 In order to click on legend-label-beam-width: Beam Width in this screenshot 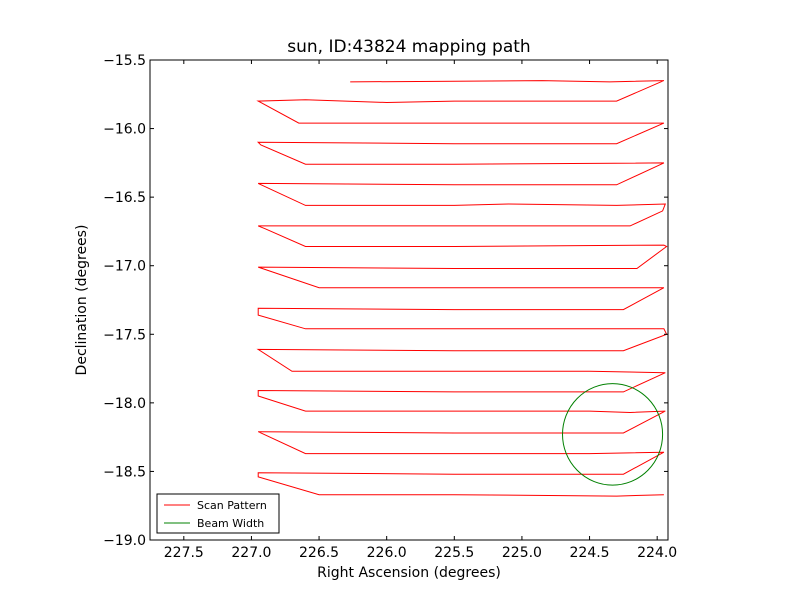, I will do `click(230, 523)`.